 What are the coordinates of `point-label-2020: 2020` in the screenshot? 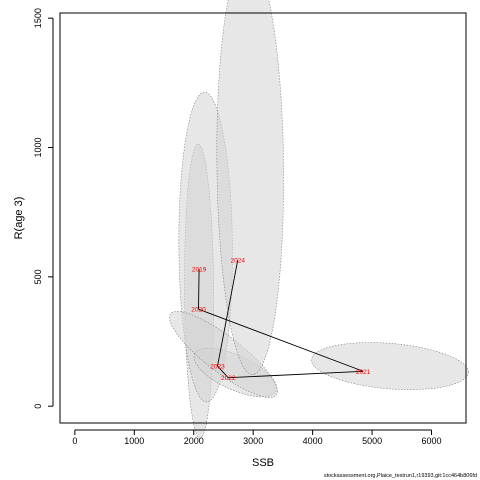 It's located at (198, 310).